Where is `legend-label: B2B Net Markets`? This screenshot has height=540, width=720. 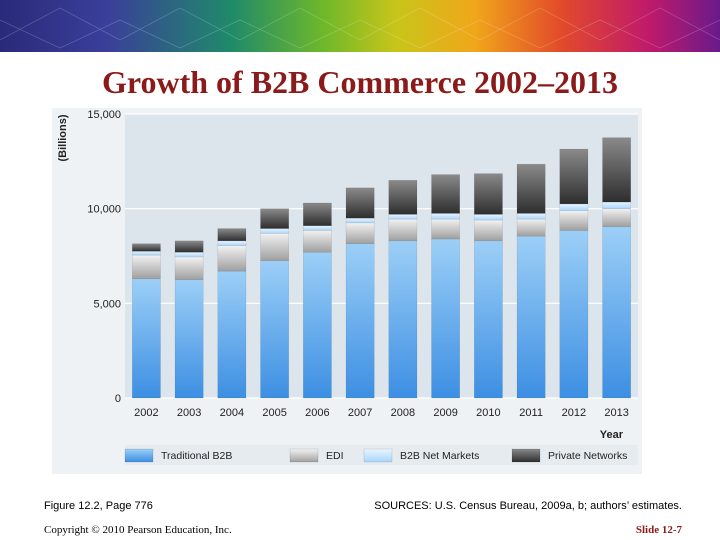
legend-label: B2B Net Markets is located at coordinates (439, 456).